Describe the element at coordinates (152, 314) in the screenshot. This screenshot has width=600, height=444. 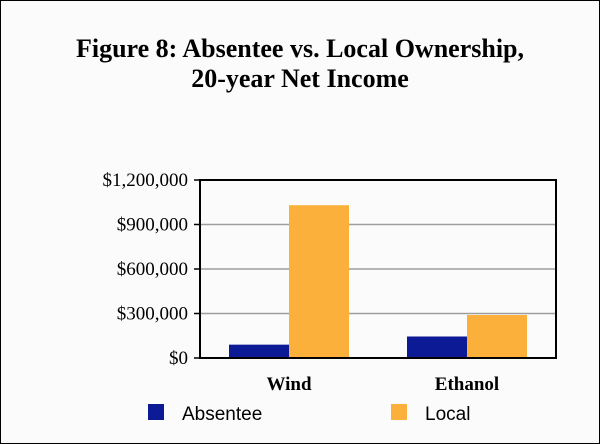
I see `y-tick-label: $300,000` at that location.